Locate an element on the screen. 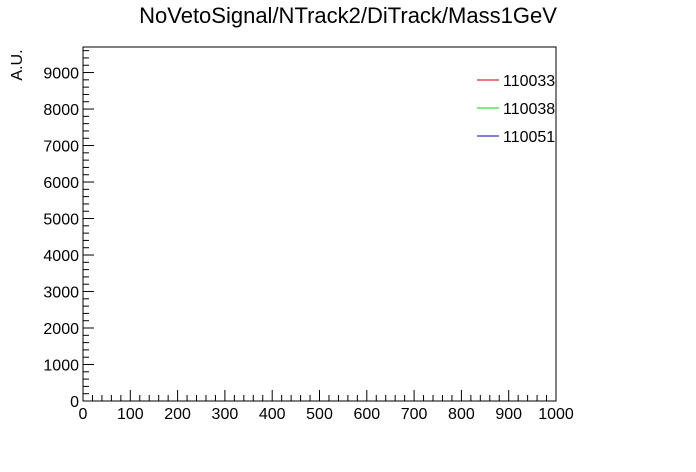 The image size is (696, 472). x-tick-label: 700 is located at coordinates (414, 414).